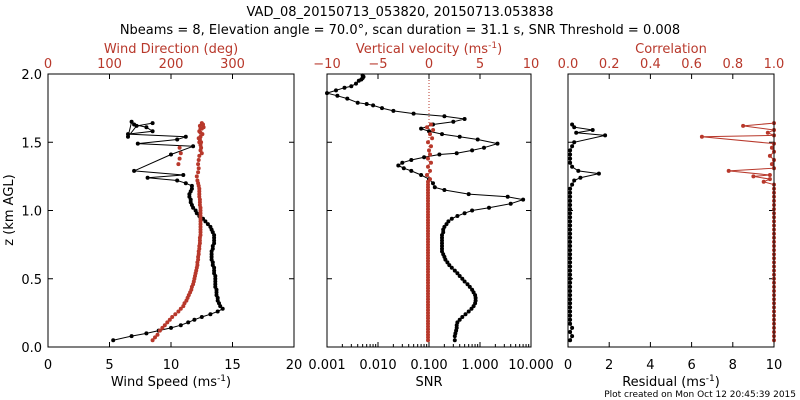  What do you see at coordinates (480, 64) in the screenshot?
I see `x2-tick-label-snr: 5` at bounding box center [480, 64].